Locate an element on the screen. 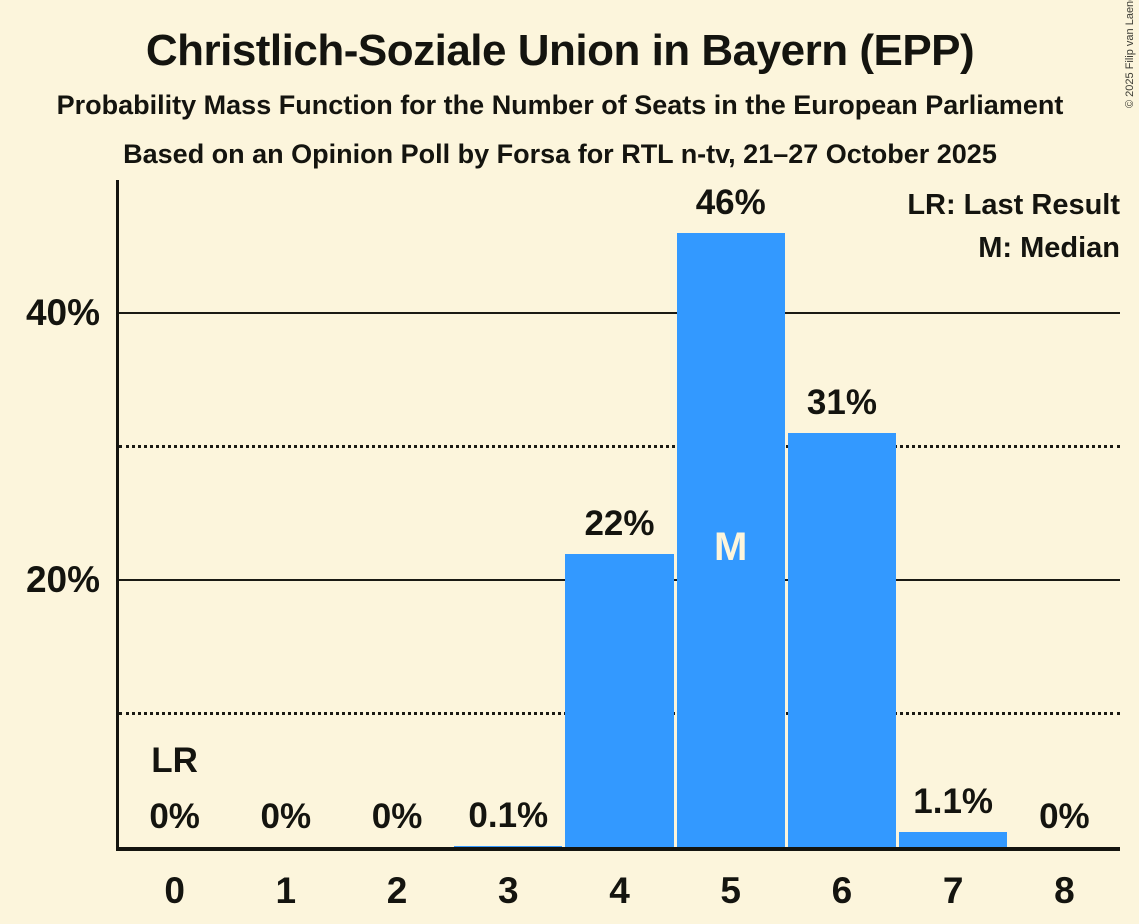  x-axis-label-seat-5: 5 is located at coordinates (730, 890).